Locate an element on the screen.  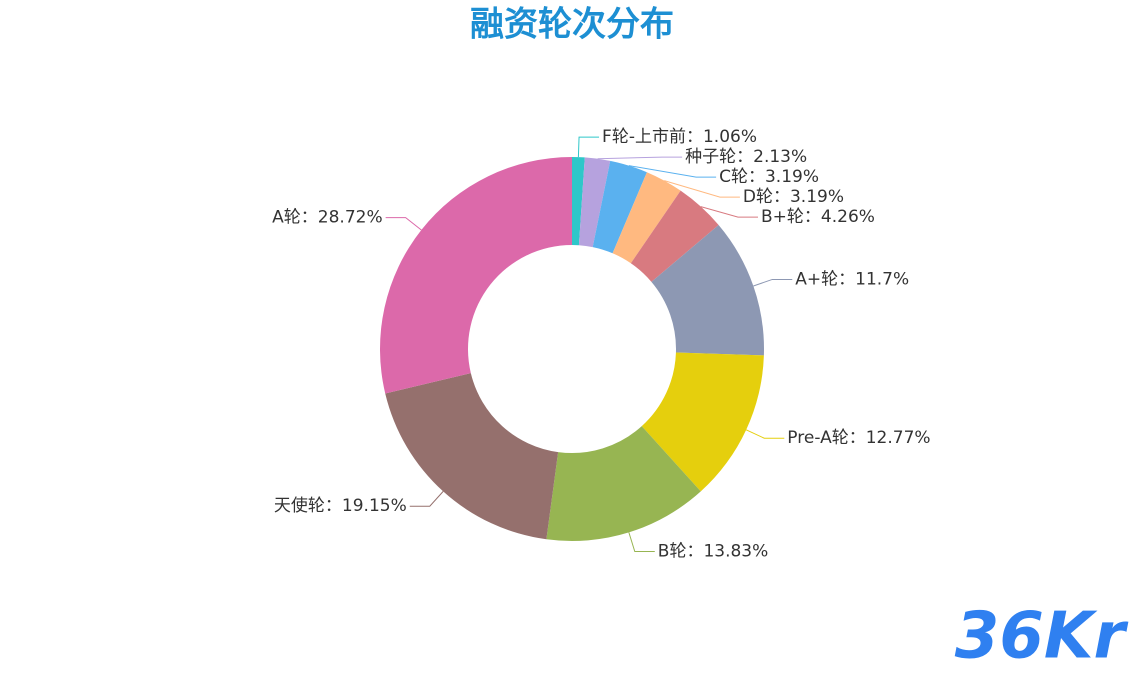
slice-label: C轮：3.19% is located at coordinates (769, 177).